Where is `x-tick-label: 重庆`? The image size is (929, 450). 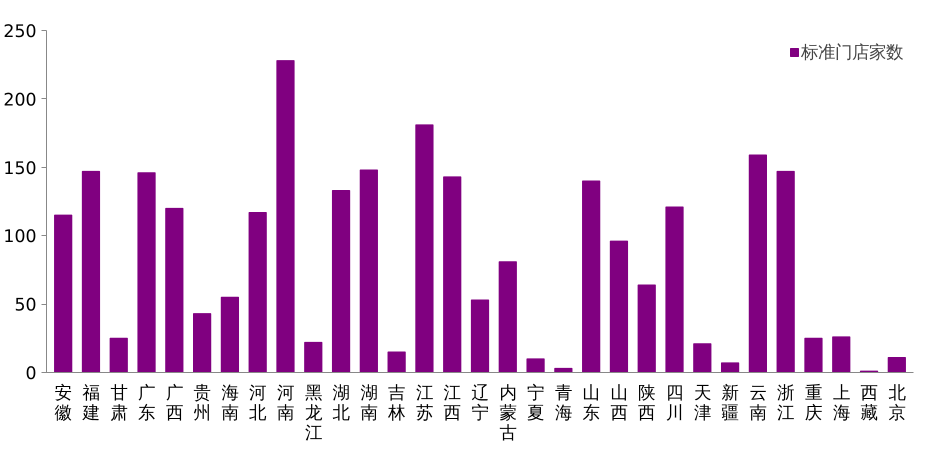
x-tick-label: 重庆 is located at coordinates (813, 404).